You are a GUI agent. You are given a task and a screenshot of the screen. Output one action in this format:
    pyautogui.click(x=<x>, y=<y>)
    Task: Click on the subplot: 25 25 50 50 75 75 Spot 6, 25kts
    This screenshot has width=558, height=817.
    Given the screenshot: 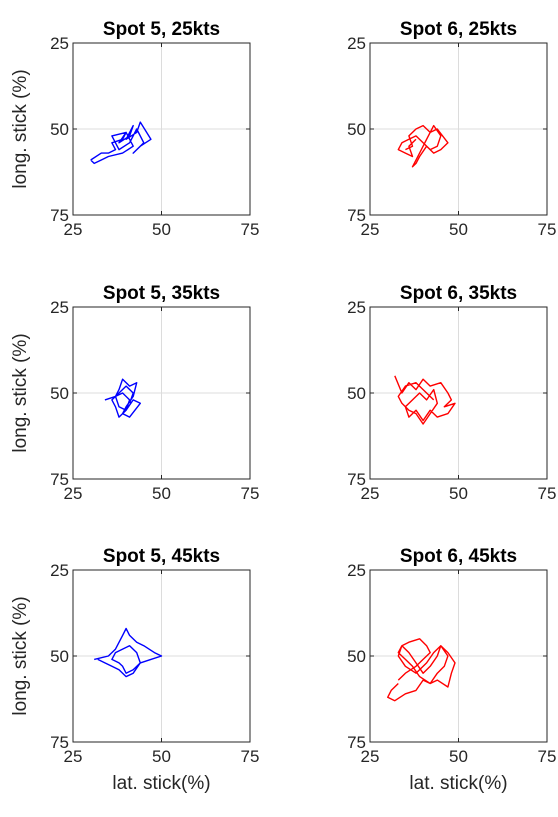 What is the action you would take?
    pyautogui.click(x=451, y=129)
    